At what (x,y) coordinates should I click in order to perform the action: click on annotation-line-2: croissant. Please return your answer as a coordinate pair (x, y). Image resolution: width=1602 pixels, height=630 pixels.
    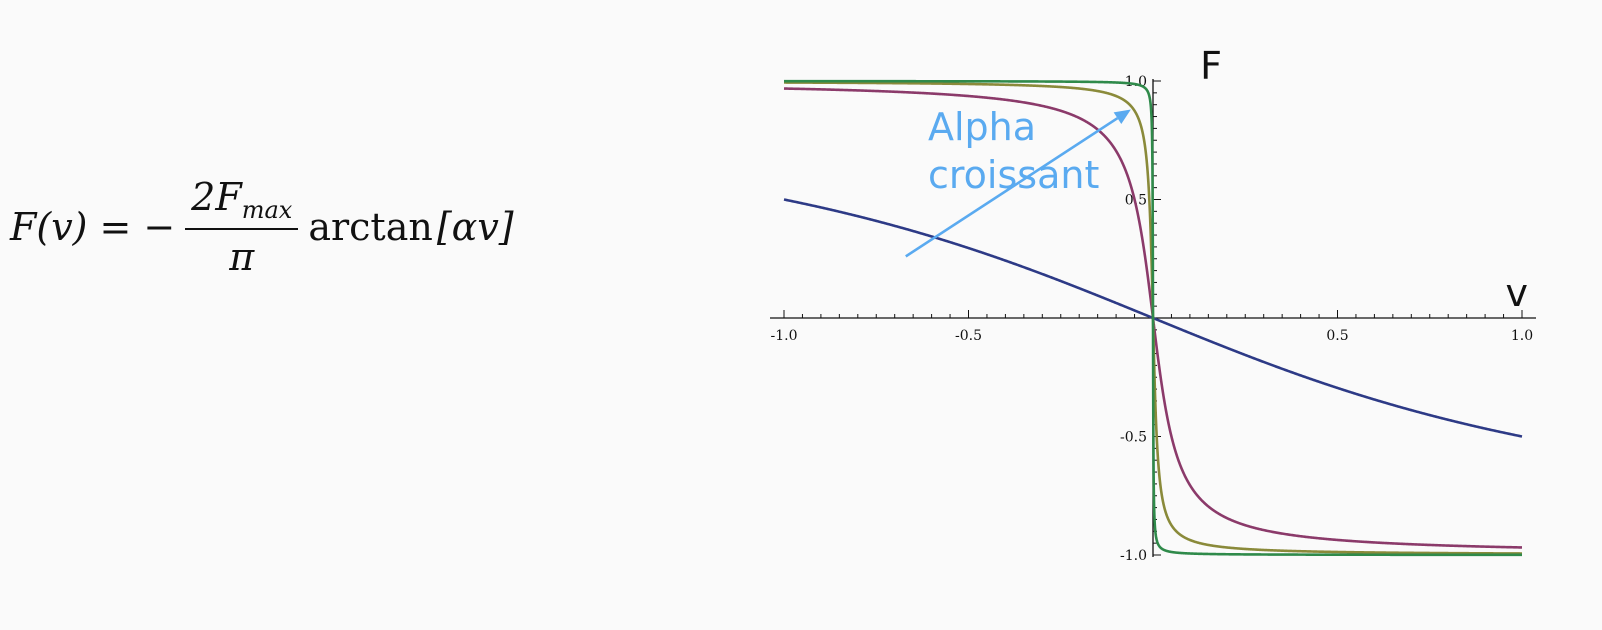
    Looking at the image, I should click on (1013, 175).